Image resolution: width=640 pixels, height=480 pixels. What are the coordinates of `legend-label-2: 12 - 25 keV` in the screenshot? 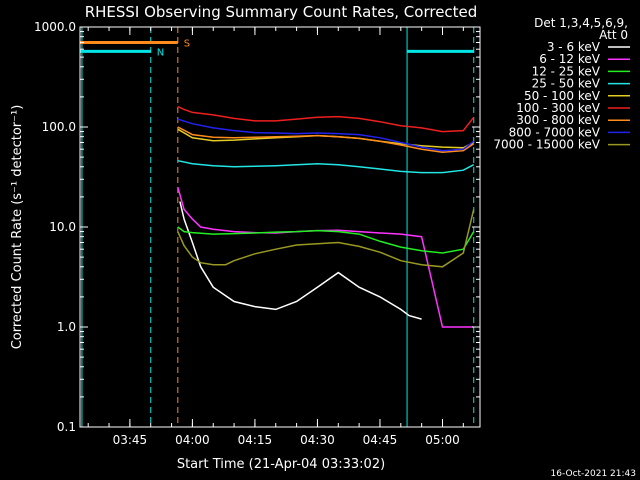 It's located at (566, 71).